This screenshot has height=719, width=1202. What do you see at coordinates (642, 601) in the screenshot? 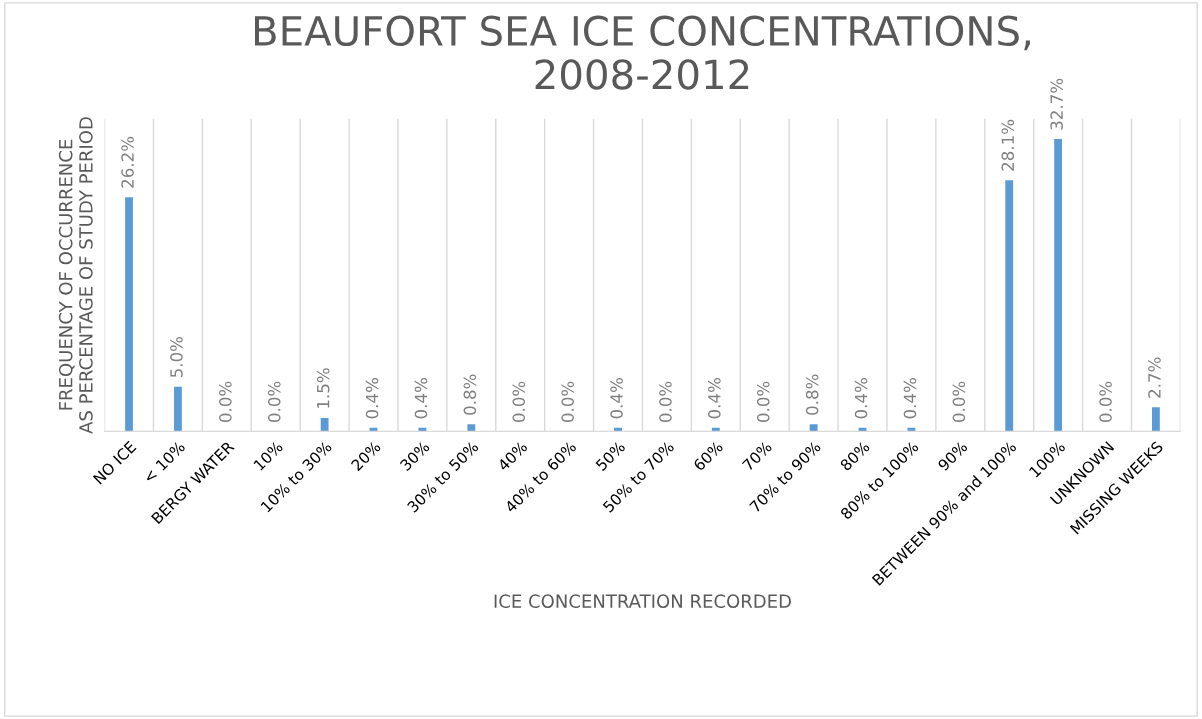
I see `x-axis-title: ICE CONCENTRATION RECORDED` at bounding box center [642, 601].